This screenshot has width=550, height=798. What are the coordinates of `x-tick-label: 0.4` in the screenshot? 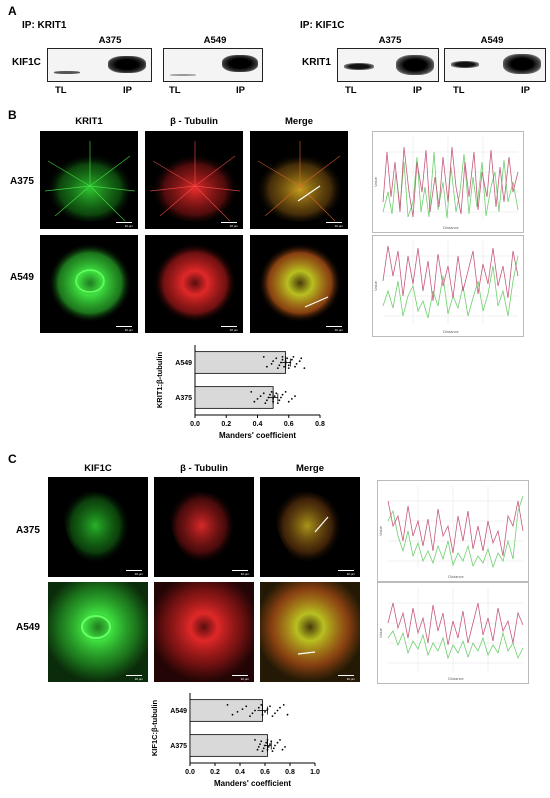 It's located at (240, 772).